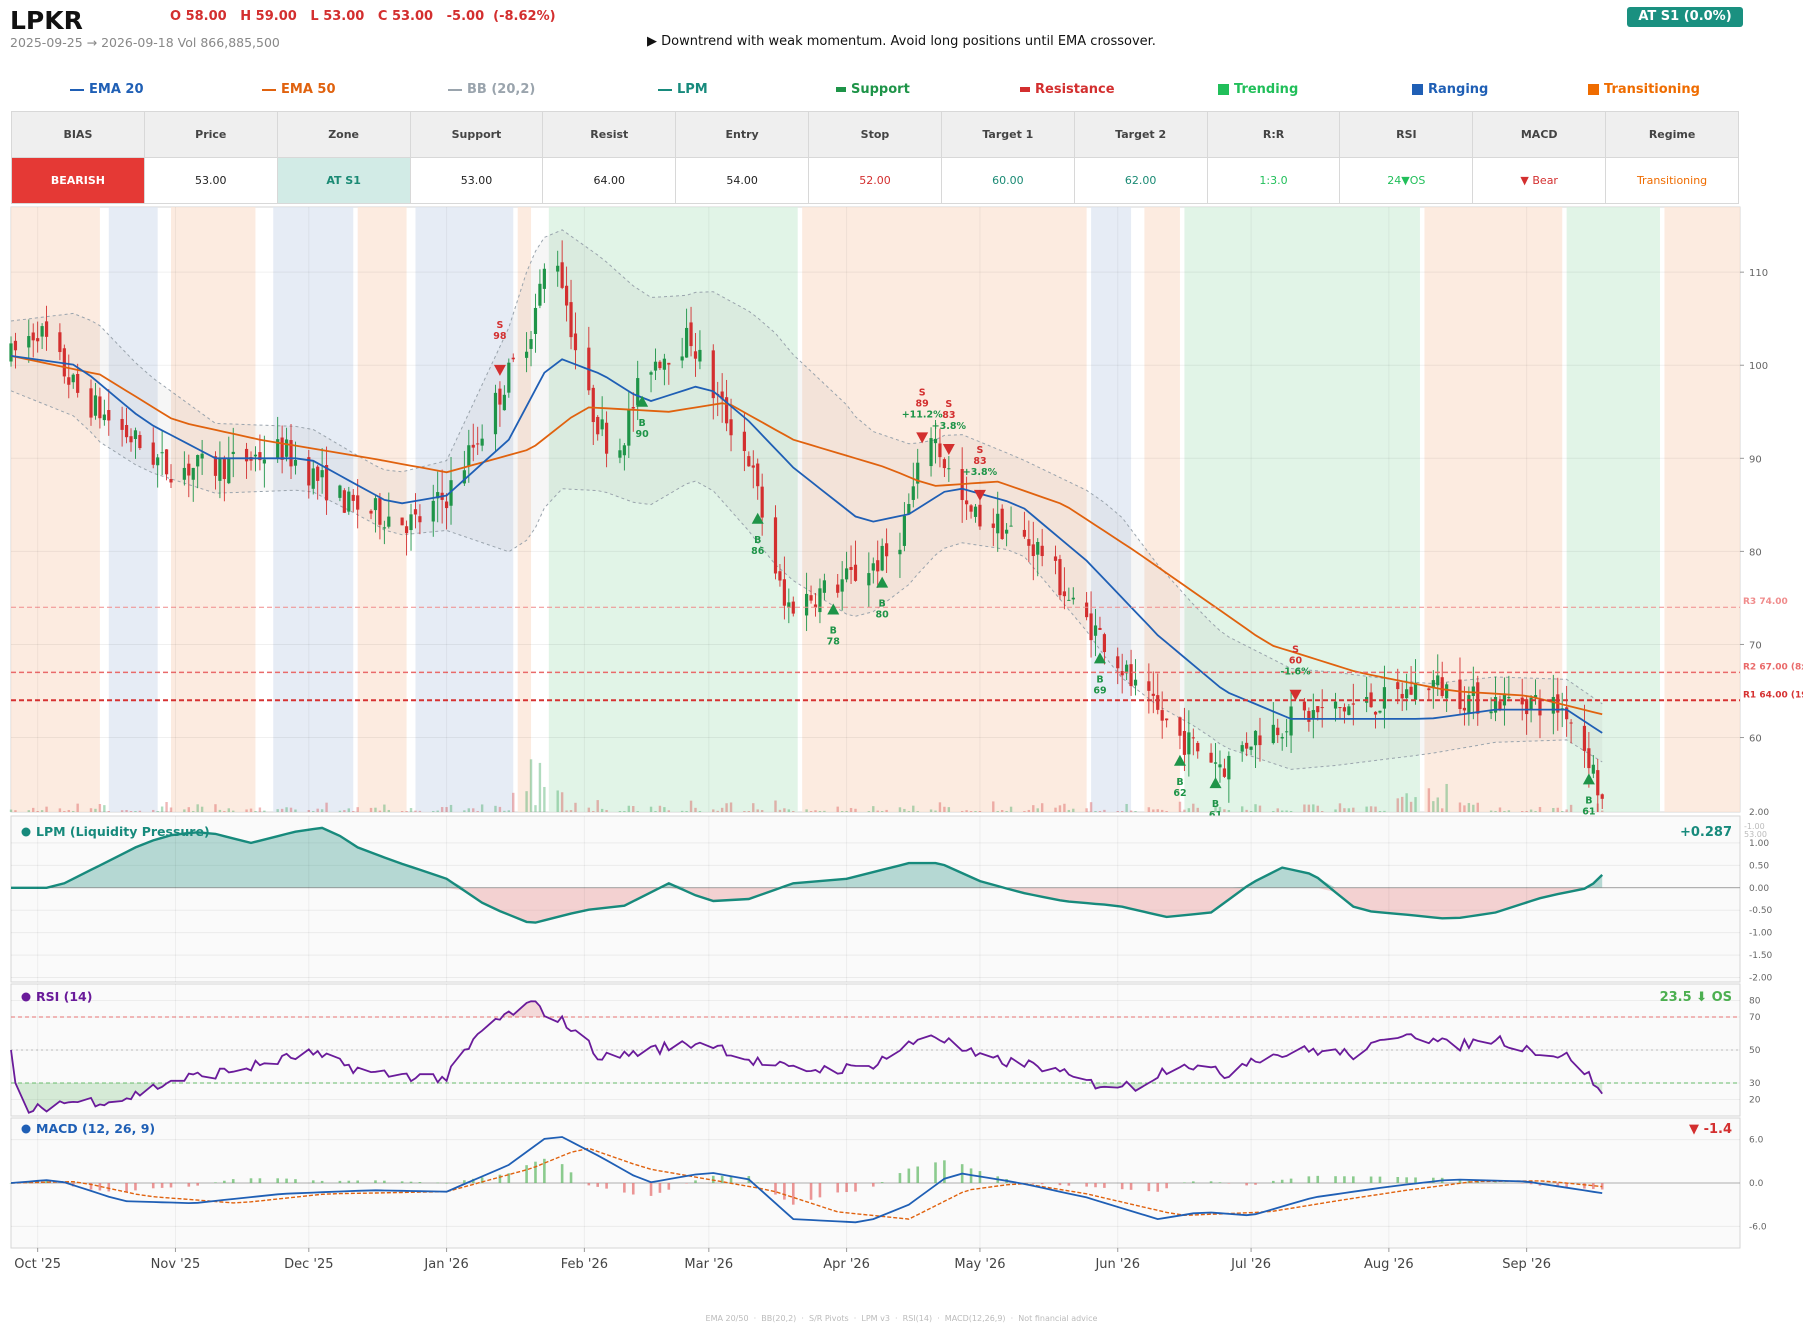  I want to click on legend-label: Ranging, so click(1458, 89).